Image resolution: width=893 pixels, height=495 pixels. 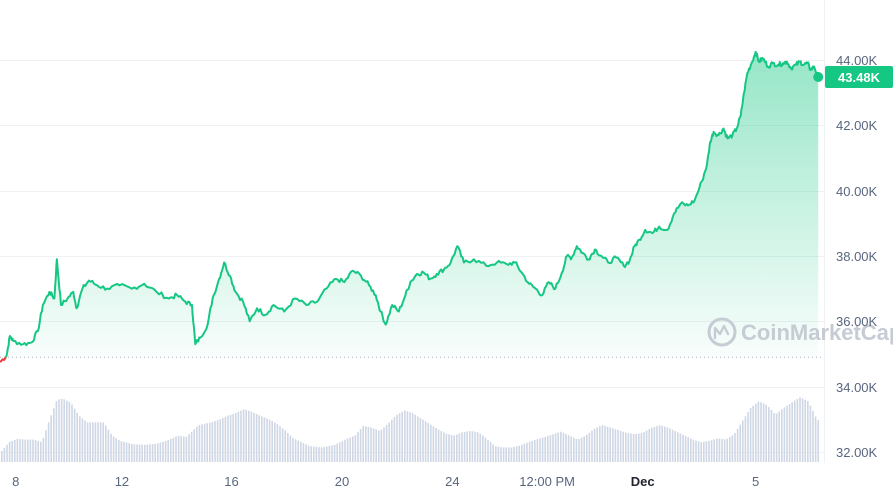 What do you see at coordinates (857, 452) in the screenshot?
I see `y-tick-label: 32.00K` at bounding box center [857, 452].